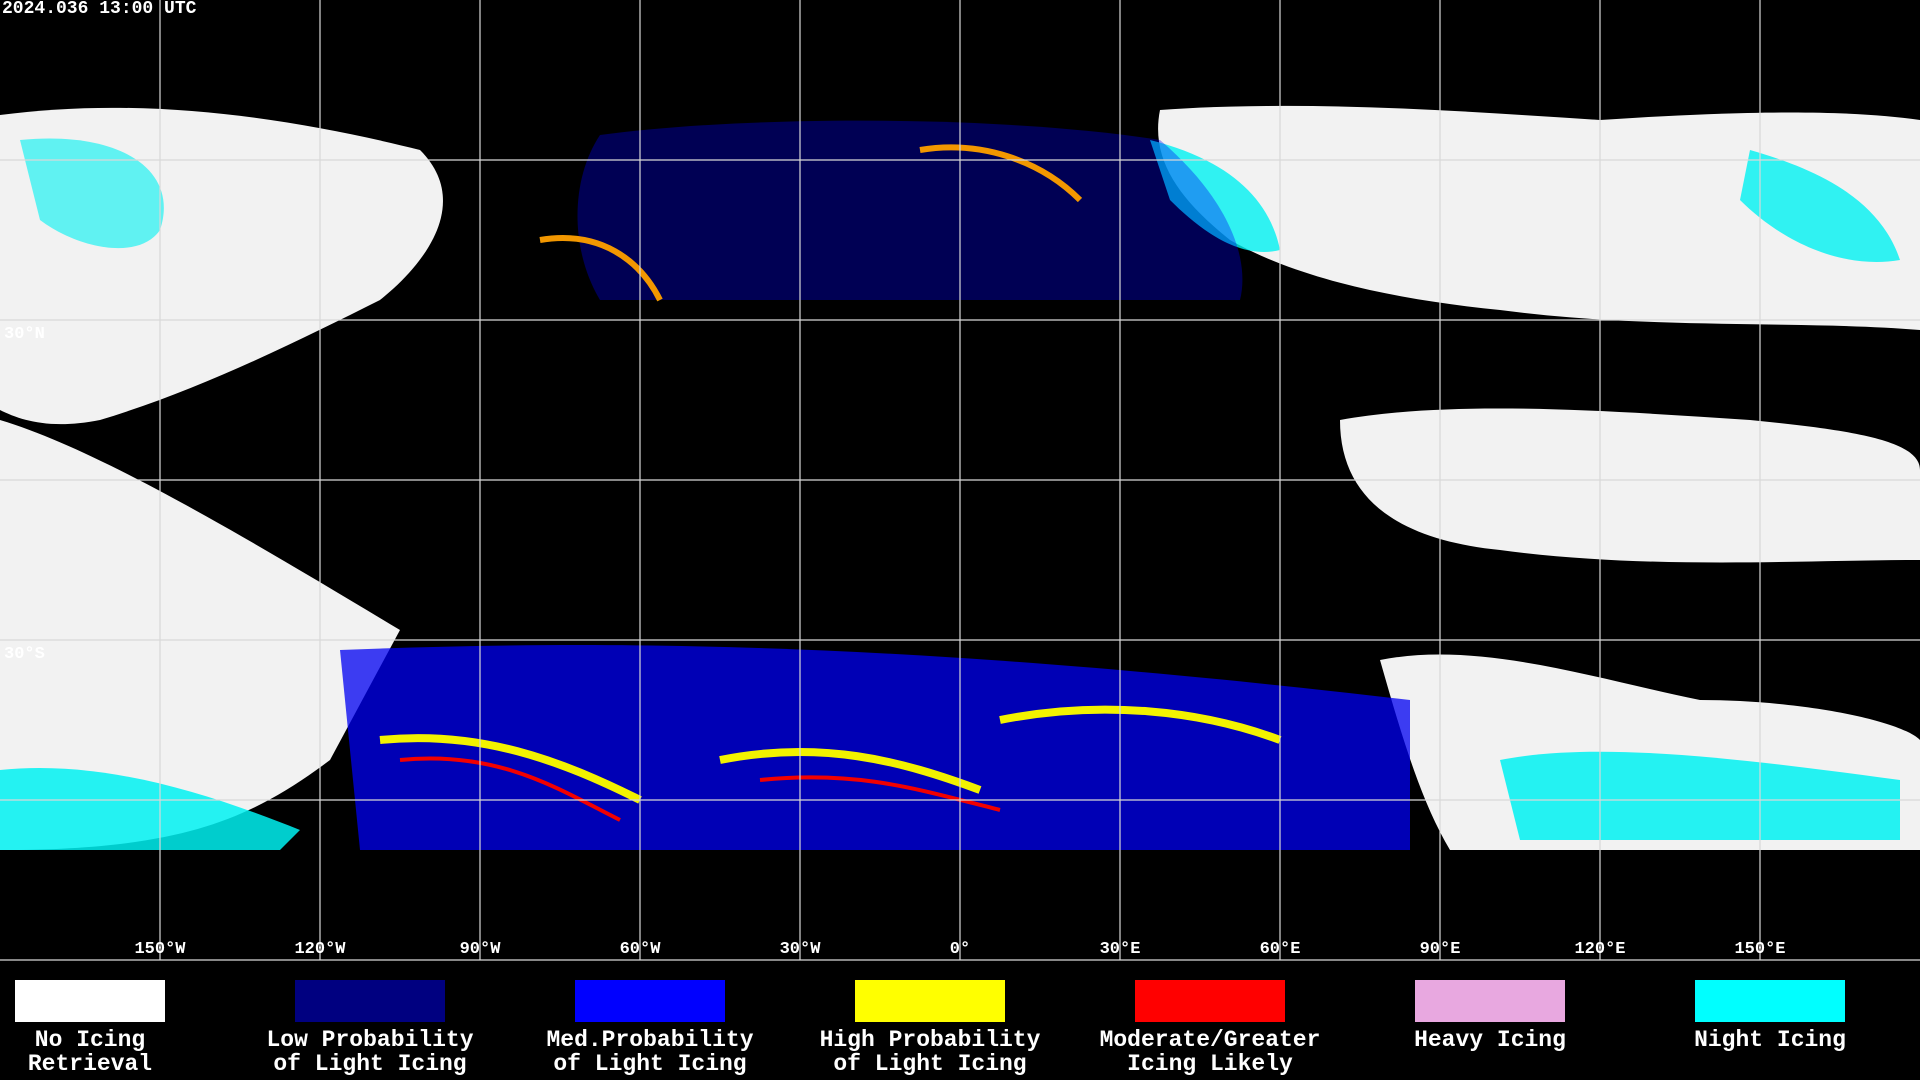 The width and height of the screenshot is (1920, 1080). Describe the element at coordinates (320, 949) in the screenshot. I see `lon-label: 120°W` at that location.